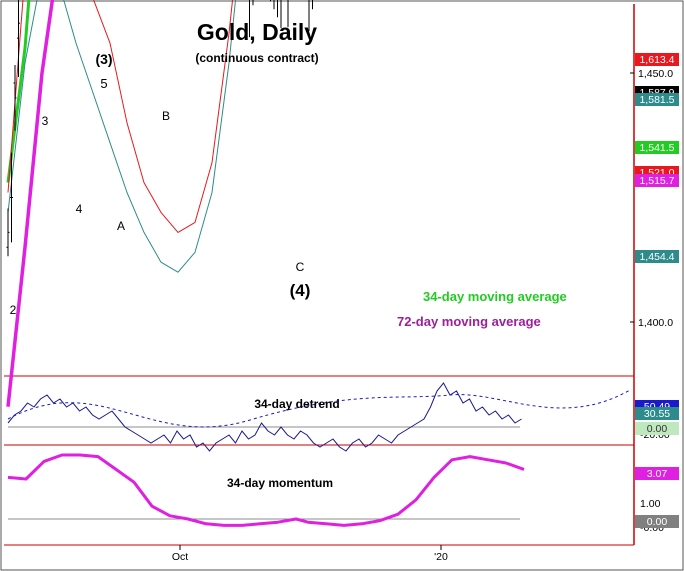 This screenshot has height=571, width=684. I want to click on x-tick-label: Oct, so click(180, 557).